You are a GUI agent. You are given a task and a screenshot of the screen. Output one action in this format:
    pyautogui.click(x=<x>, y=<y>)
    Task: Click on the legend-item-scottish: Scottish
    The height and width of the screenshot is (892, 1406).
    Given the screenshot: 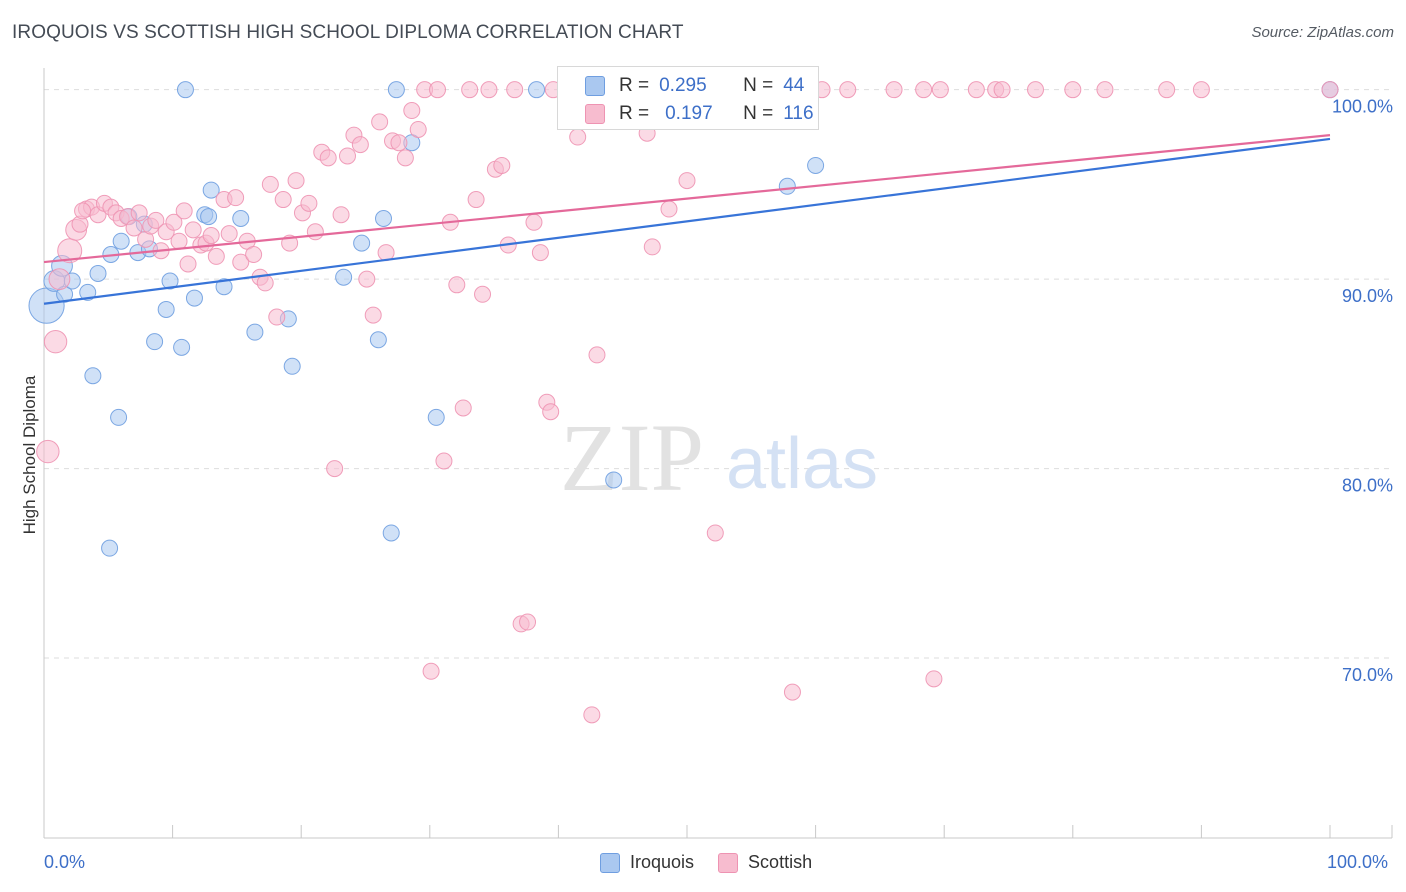 What is the action you would take?
    pyautogui.click(x=765, y=862)
    